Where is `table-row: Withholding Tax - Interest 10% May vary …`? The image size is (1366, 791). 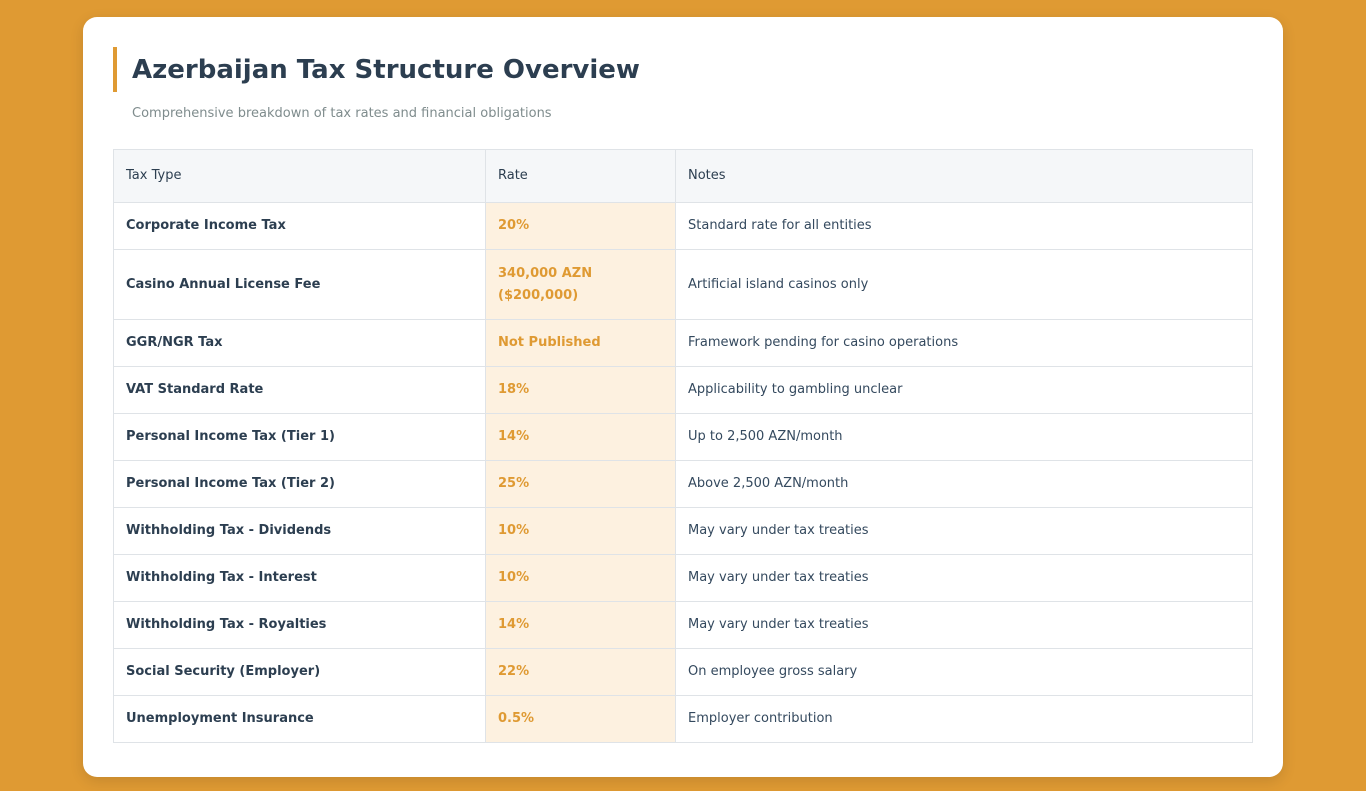
table-row: Withholding Tax - Interest 10% May vary … is located at coordinates (683, 578).